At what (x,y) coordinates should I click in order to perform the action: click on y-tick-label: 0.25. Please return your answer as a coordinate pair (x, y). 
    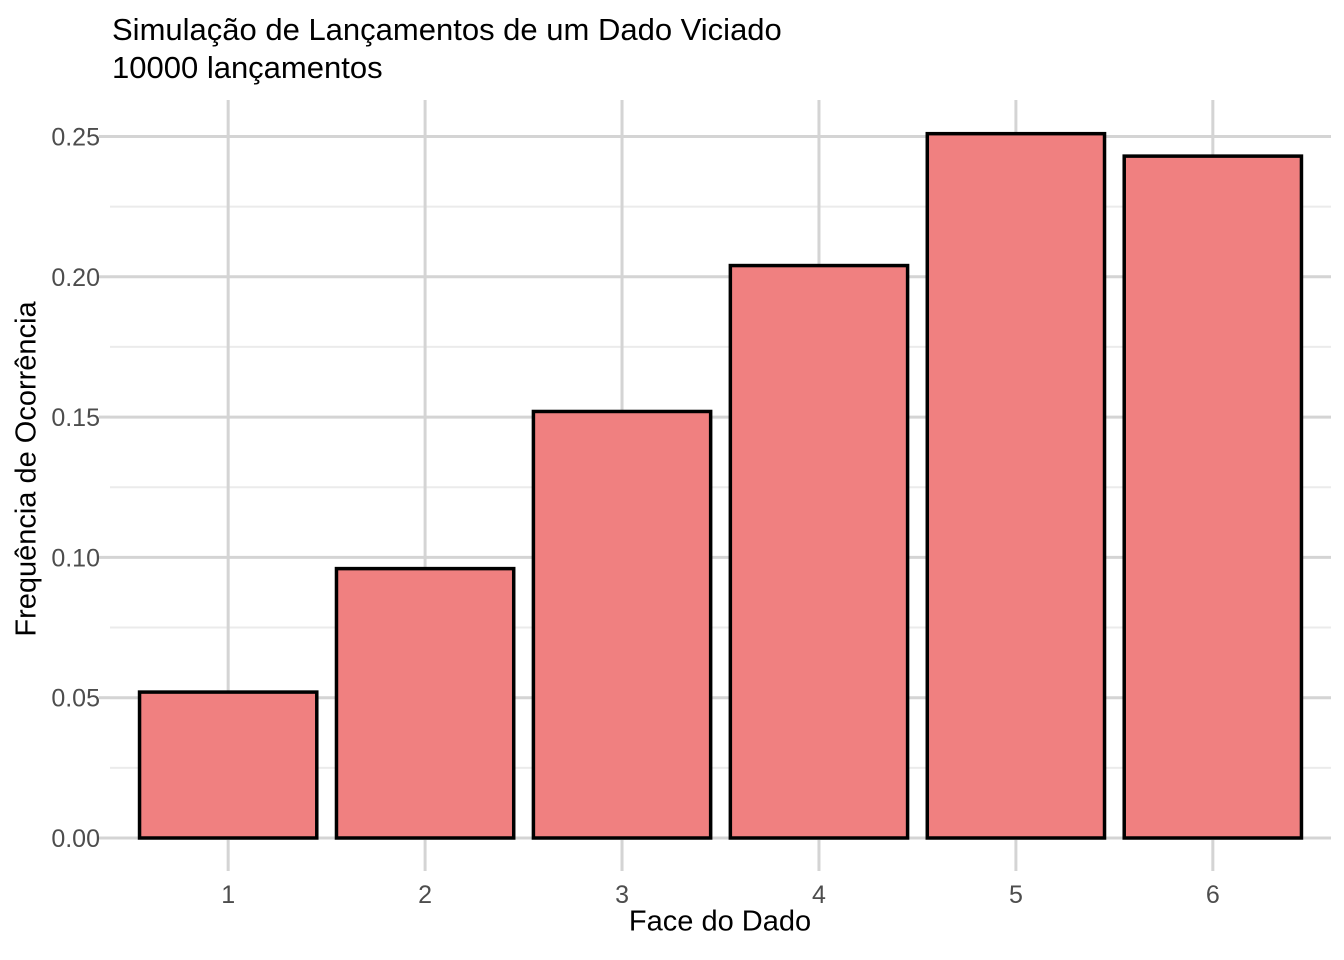
    Looking at the image, I should click on (75, 137).